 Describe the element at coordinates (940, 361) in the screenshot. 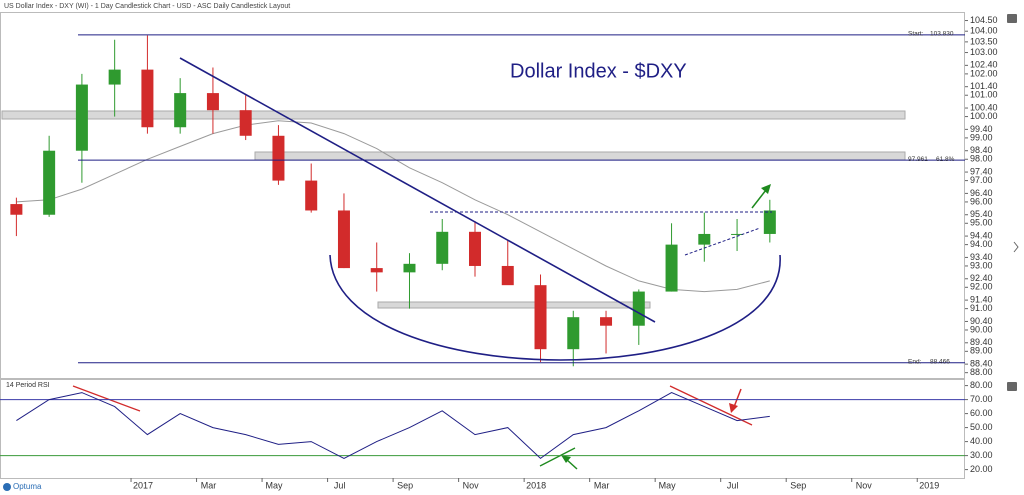

I see `level-value: 88.466` at that location.